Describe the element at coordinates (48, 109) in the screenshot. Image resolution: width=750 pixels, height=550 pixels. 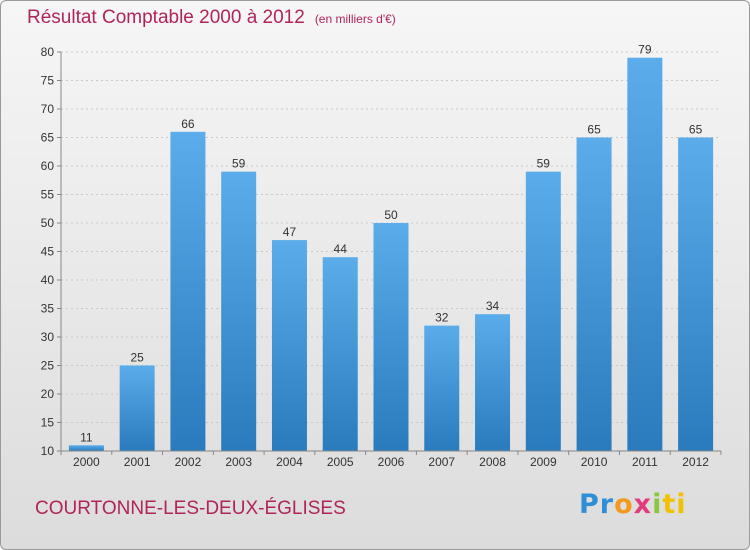
I see `y-tick-label: 70` at that location.